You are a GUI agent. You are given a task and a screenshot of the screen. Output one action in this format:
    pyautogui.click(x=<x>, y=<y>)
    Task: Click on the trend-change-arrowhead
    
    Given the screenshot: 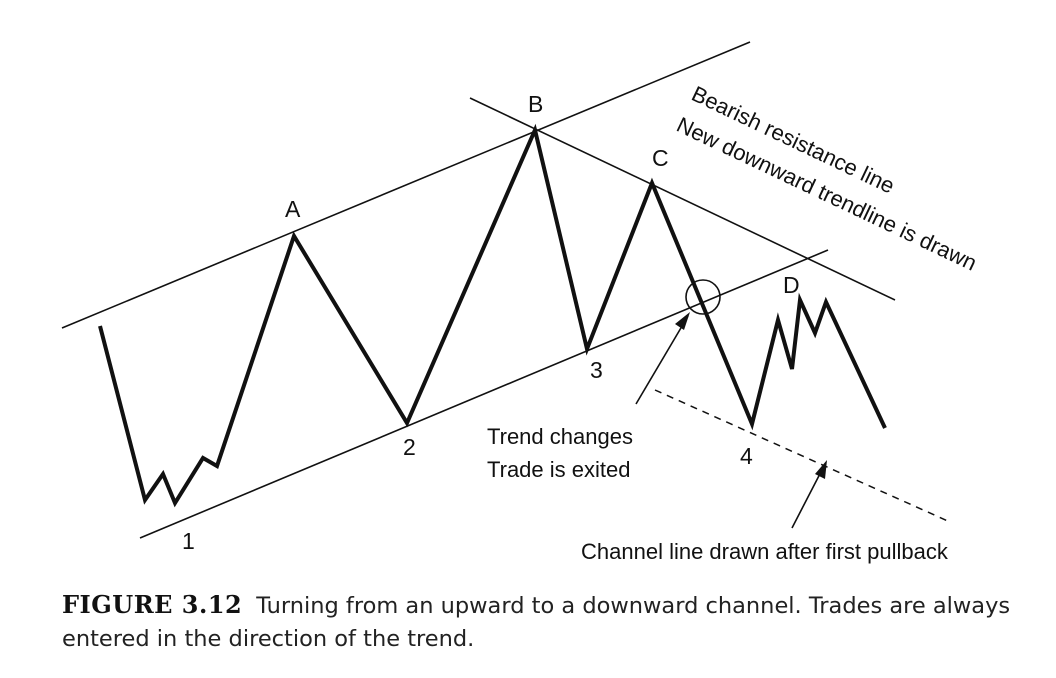 What is the action you would take?
    pyautogui.click(x=682, y=321)
    